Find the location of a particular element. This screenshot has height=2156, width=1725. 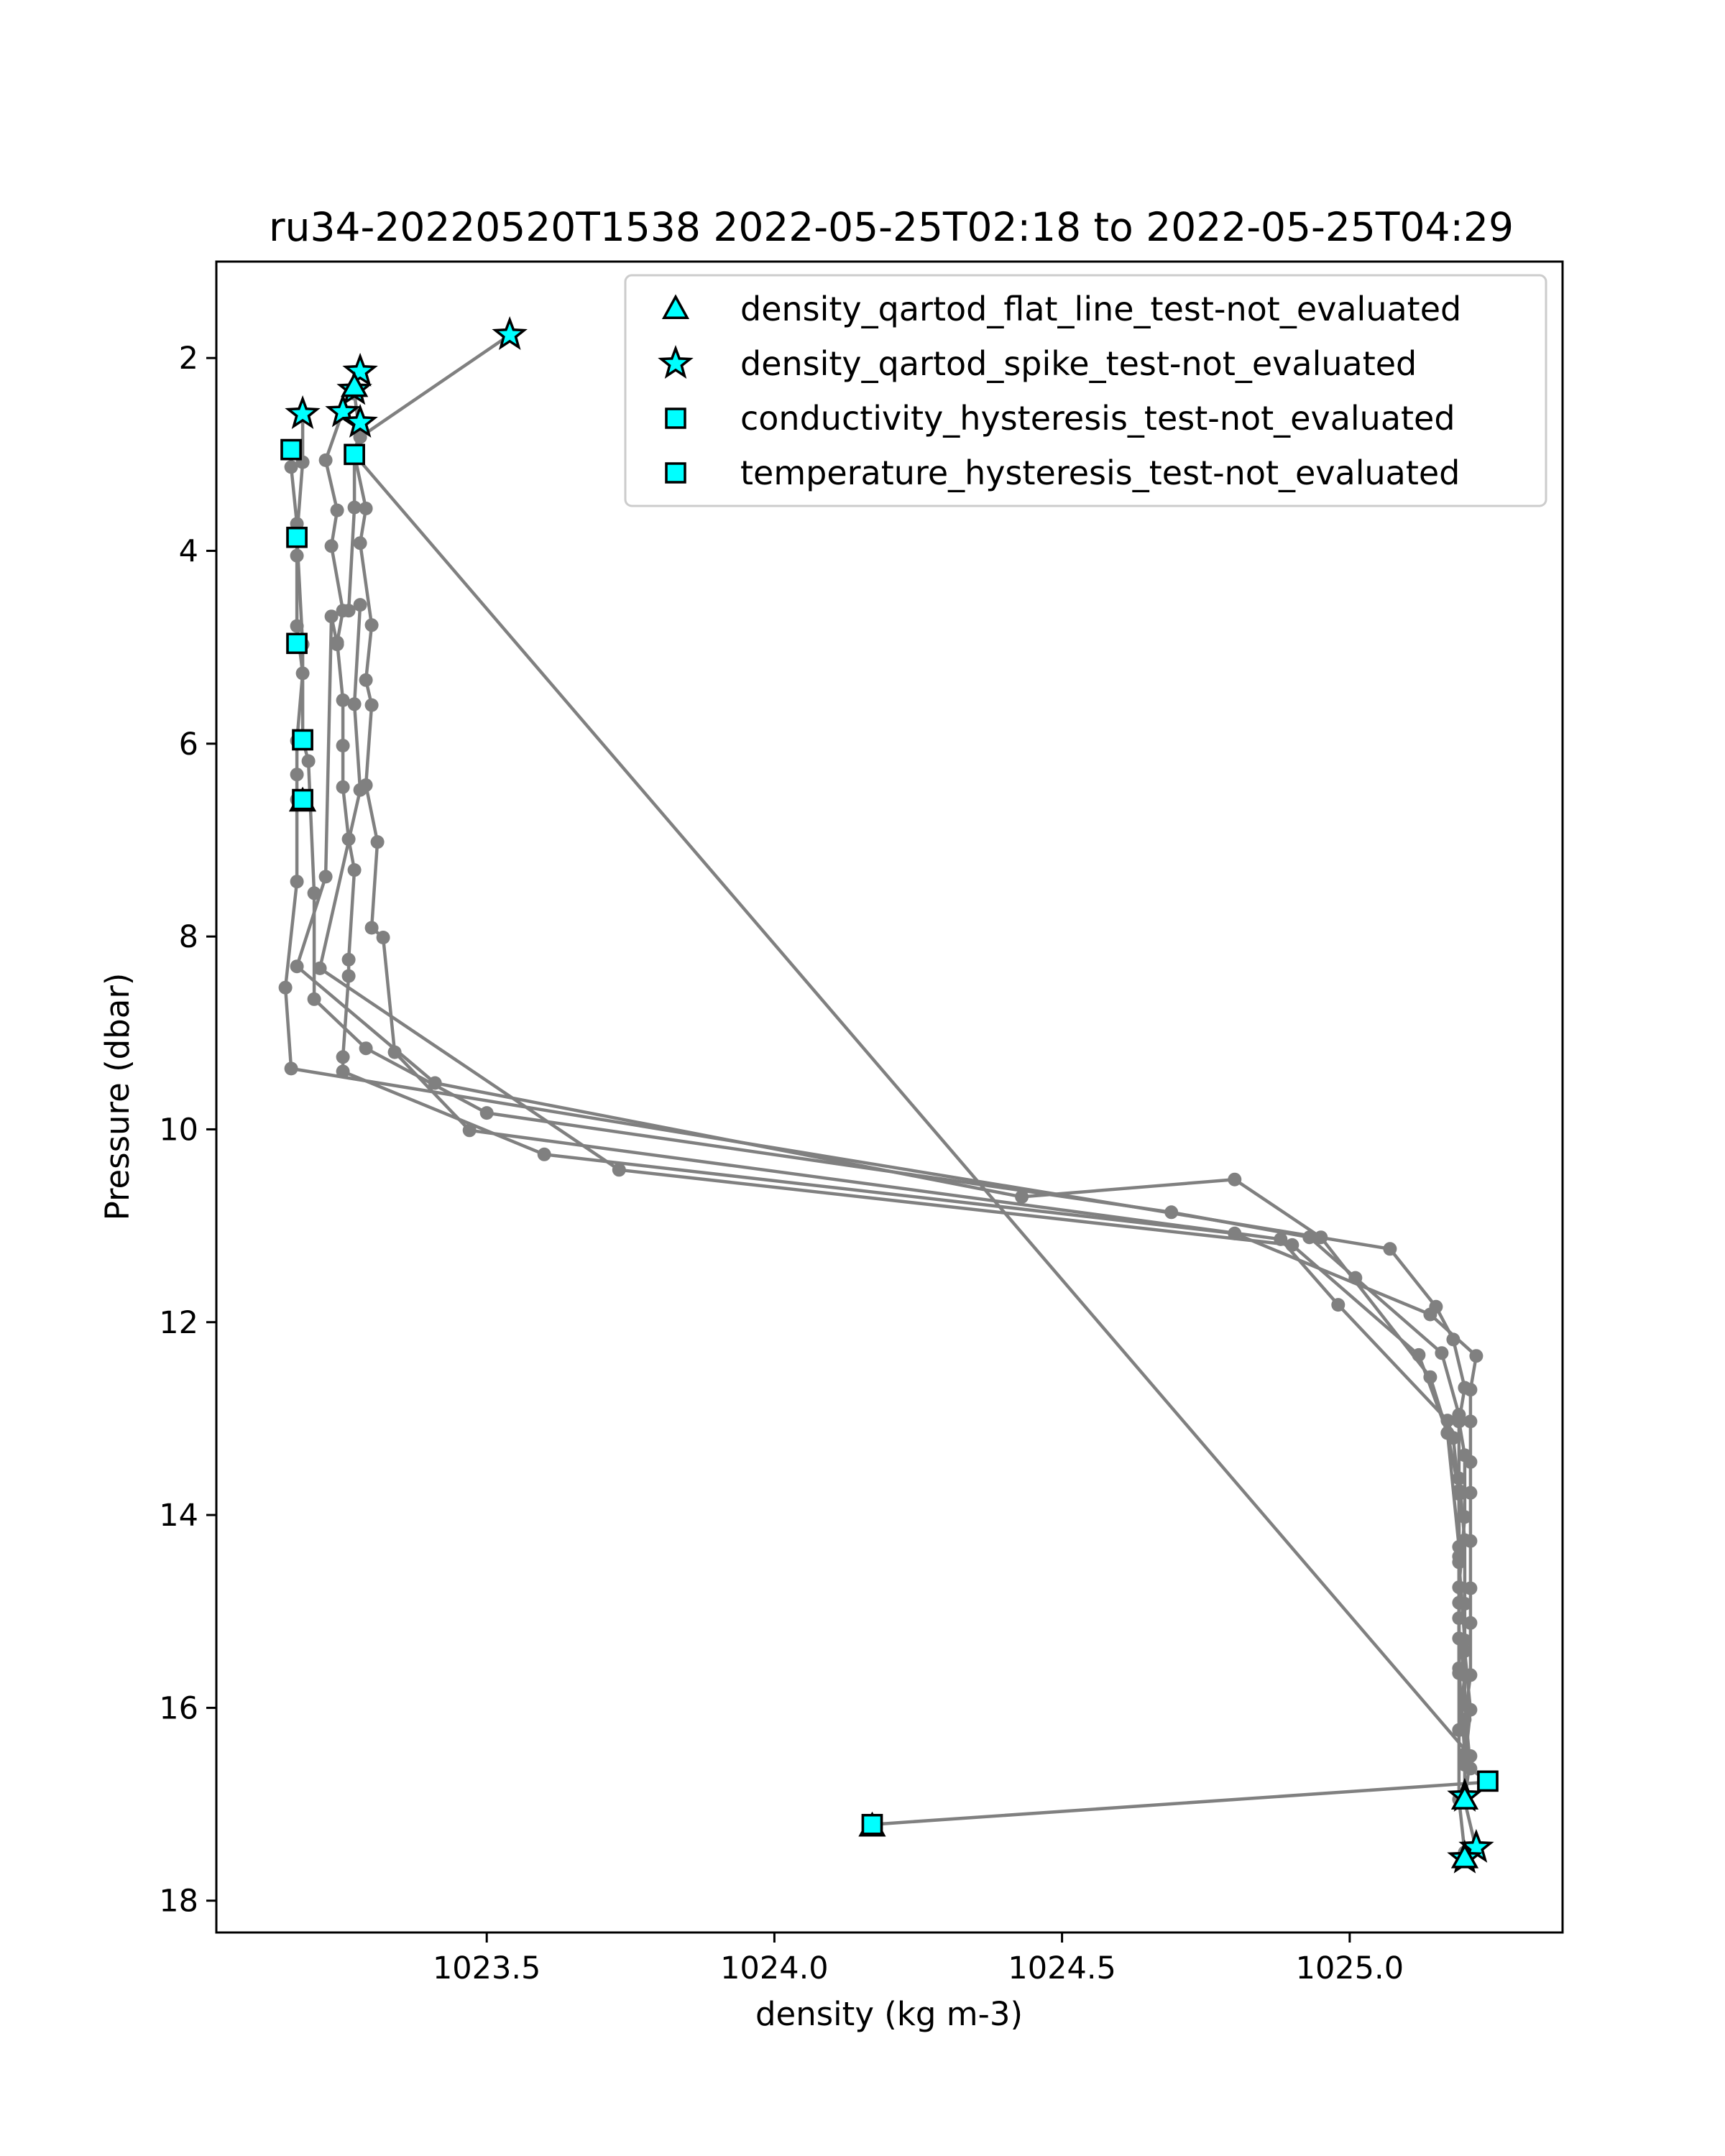

y-tick-label: 8 is located at coordinates (188, 937).